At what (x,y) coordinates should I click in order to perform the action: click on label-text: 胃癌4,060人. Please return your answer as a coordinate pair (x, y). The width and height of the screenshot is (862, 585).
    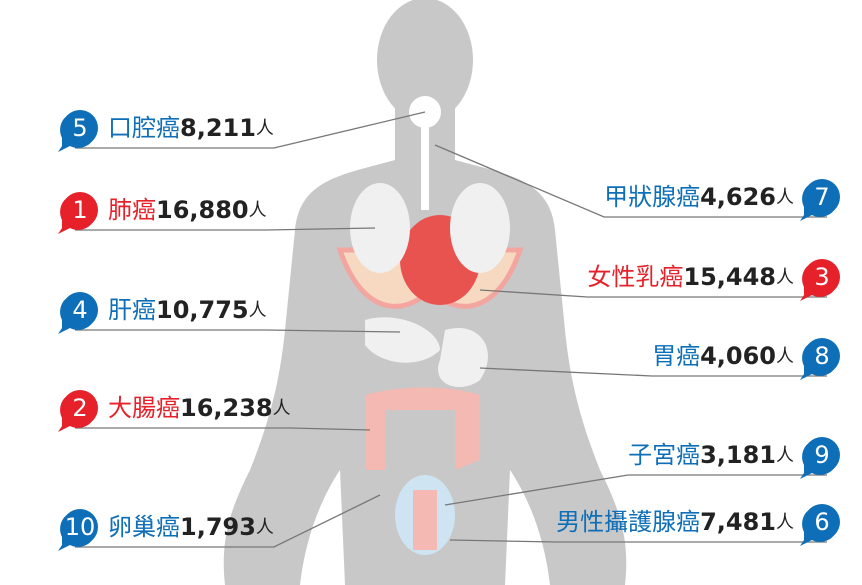
    Looking at the image, I should click on (723, 356).